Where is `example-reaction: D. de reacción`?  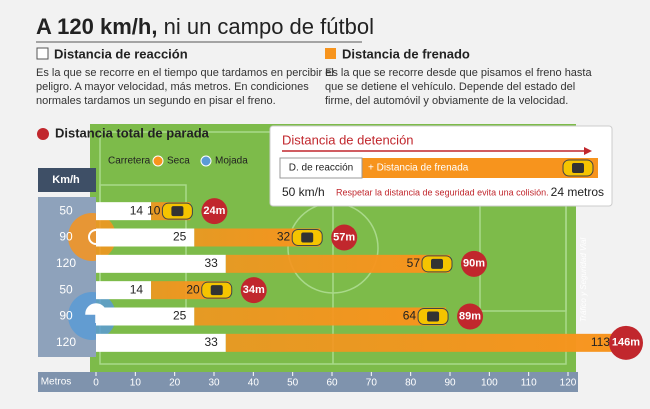 example-reaction: D. de reacción is located at coordinates (321, 168).